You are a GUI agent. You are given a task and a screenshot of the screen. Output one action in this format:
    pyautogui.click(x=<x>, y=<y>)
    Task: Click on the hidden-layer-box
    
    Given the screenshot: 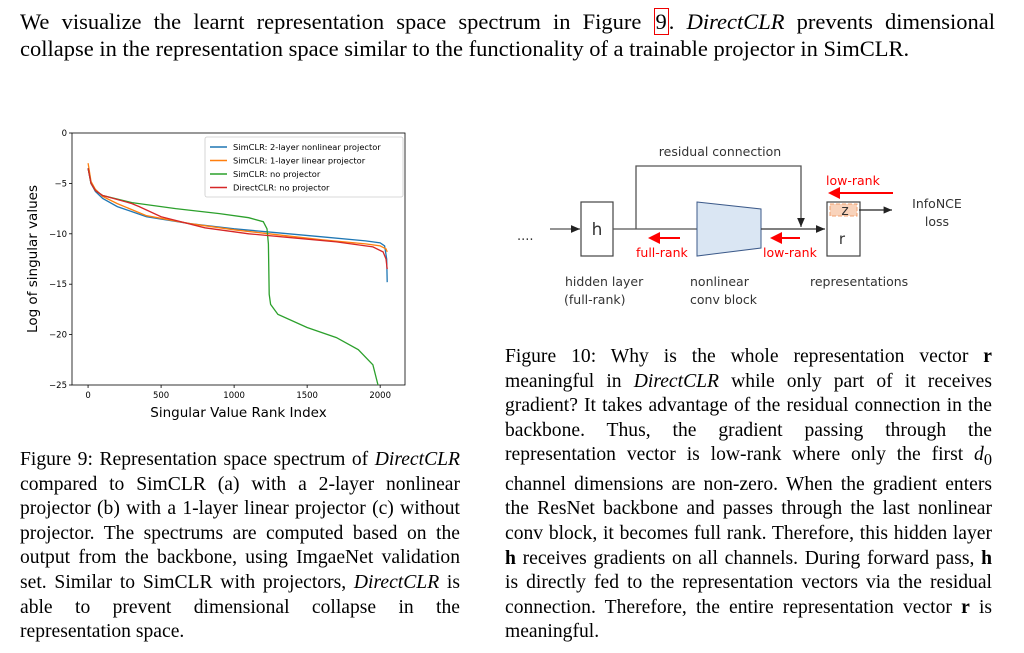 What is the action you would take?
    pyautogui.click(x=597, y=229)
    